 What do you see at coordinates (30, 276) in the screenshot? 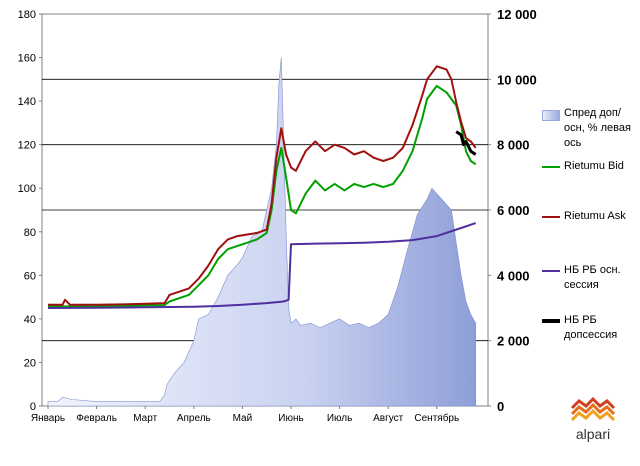
I see `left-tick-label-60: 60` at bounding box center [30, 276].